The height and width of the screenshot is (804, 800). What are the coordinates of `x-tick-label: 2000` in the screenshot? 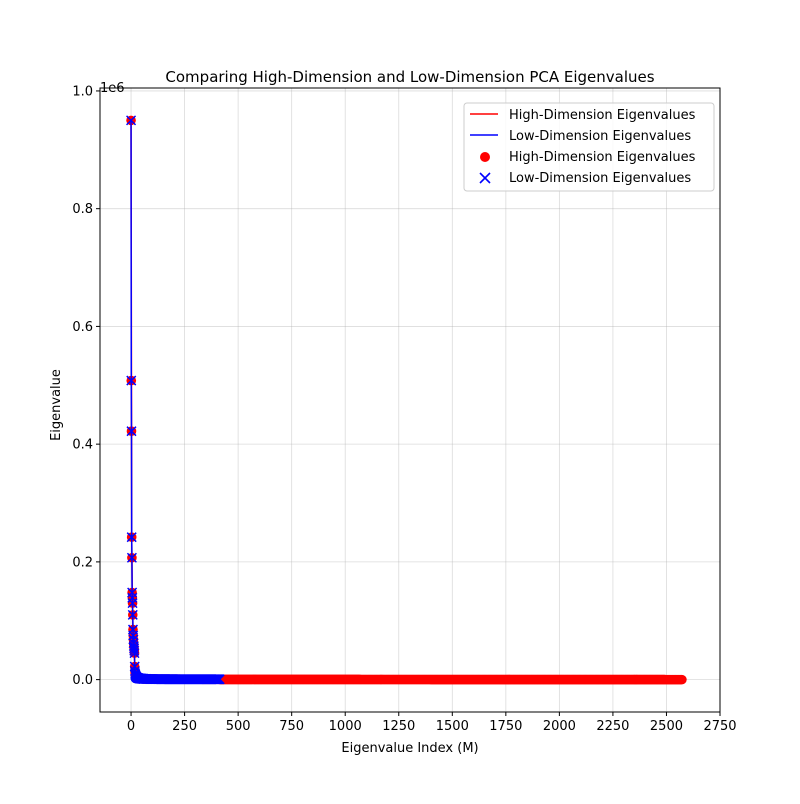 It's located at (559, 726).